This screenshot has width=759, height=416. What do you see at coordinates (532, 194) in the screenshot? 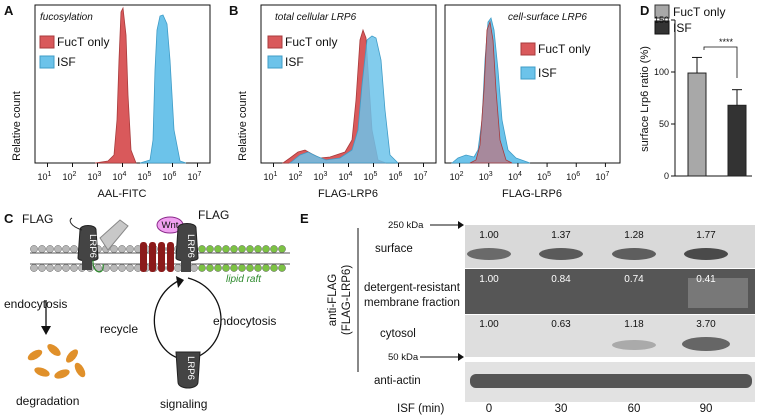
I see `panel-b-surface-xlabel: FLAG-LRP6` at bounding box center [532, 194].